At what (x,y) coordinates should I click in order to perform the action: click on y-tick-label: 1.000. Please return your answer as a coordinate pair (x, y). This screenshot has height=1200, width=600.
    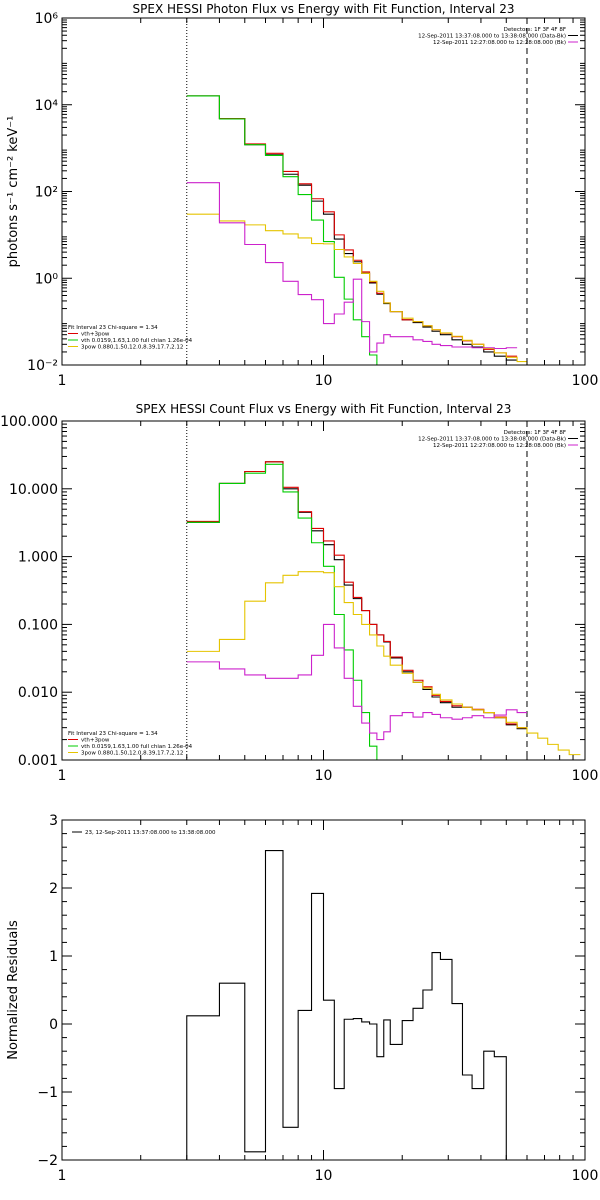
    Looking at the image, I should click on (38, 558).